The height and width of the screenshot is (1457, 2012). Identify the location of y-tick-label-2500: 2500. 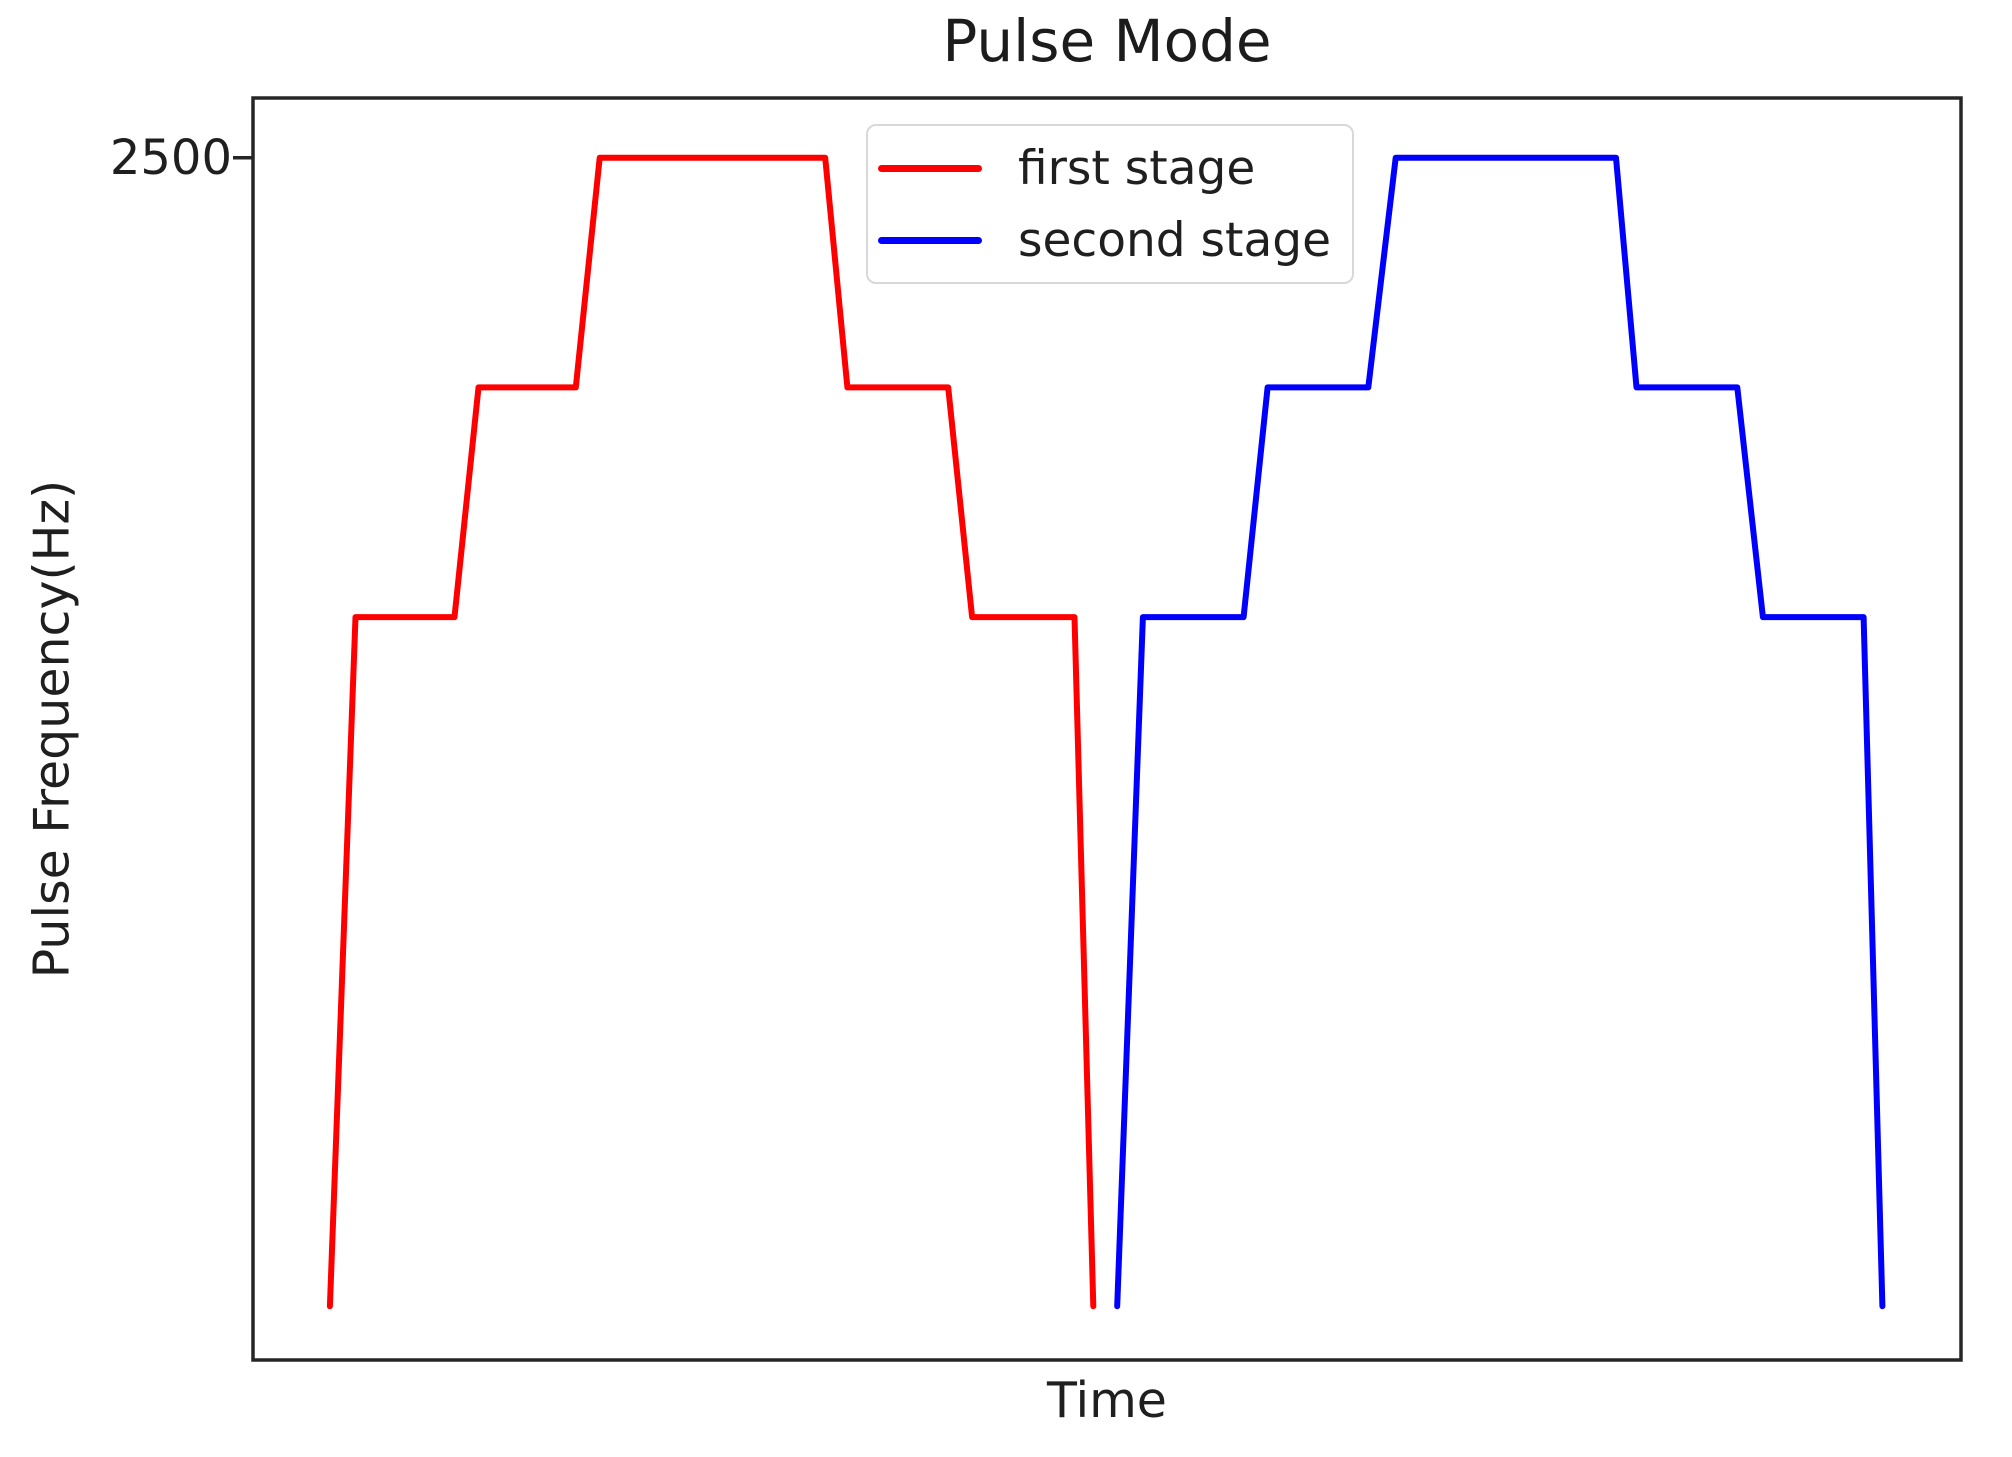
(170, 157).